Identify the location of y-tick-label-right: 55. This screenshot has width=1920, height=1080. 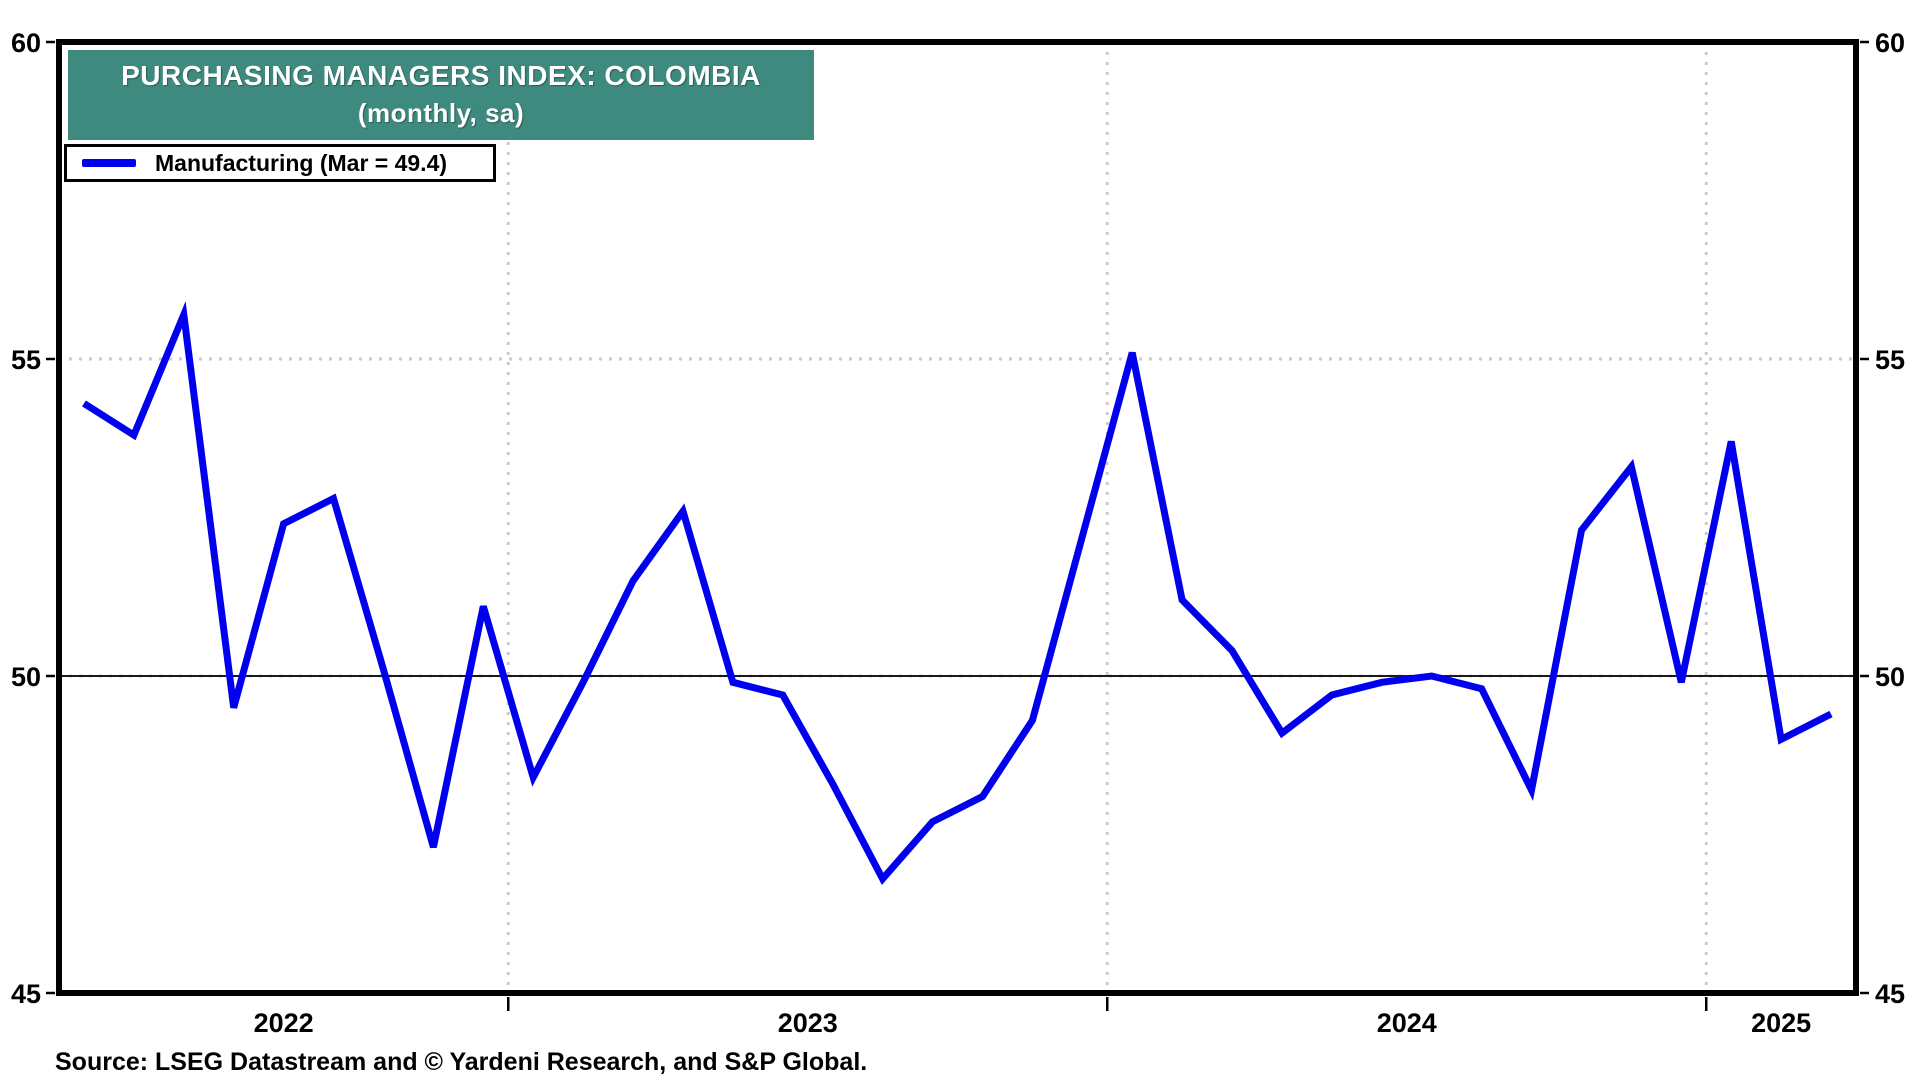
(1890, 360).